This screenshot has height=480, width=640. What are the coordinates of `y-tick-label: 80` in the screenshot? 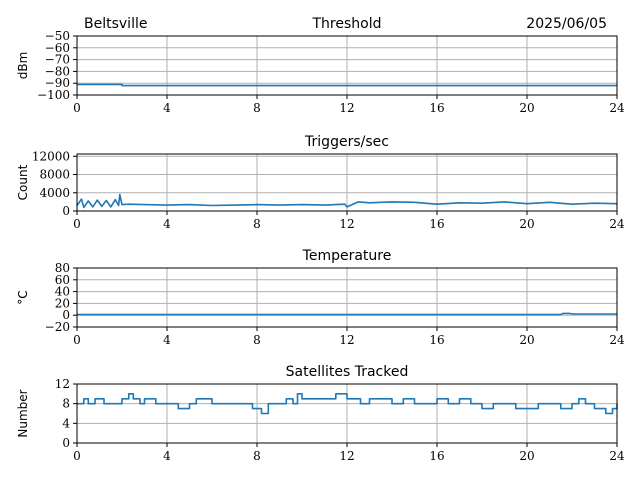 It's located at (62, 268).